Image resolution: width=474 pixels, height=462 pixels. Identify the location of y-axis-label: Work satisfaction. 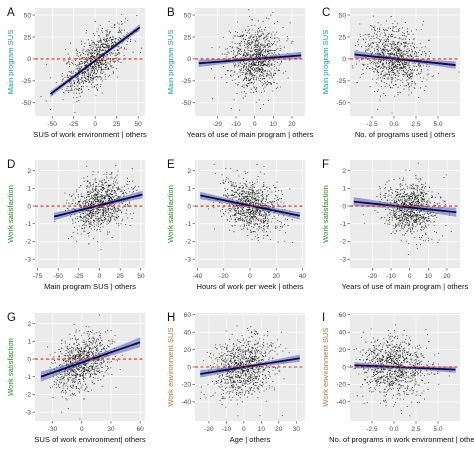
(10, 214).